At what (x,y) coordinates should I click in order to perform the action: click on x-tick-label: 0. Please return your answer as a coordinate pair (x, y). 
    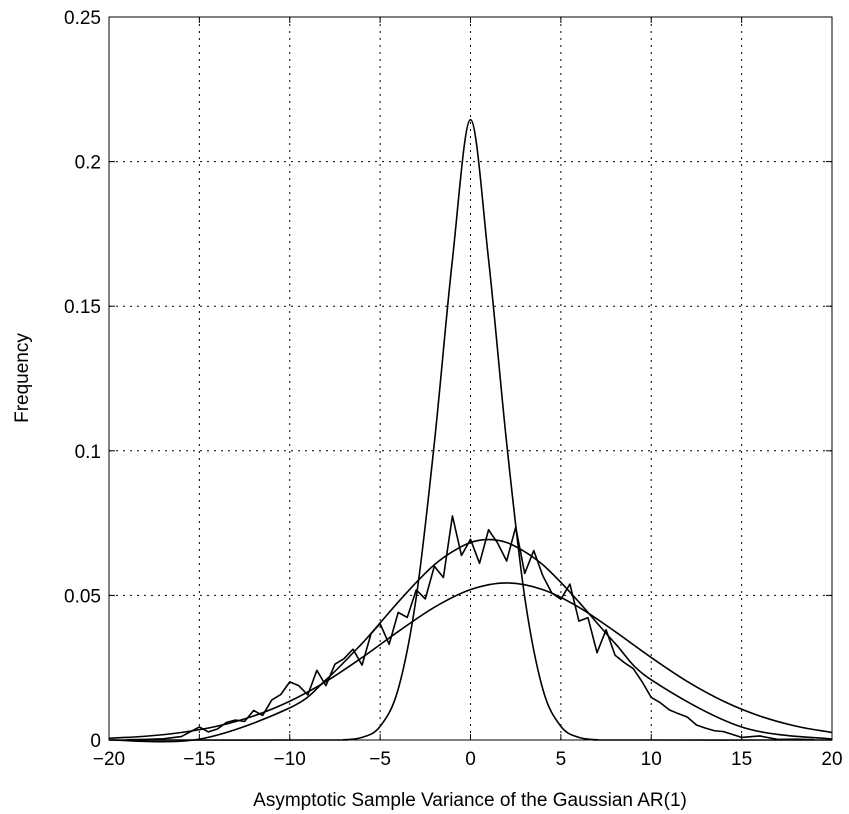
    Looking at the image, I should click on (470, 759).